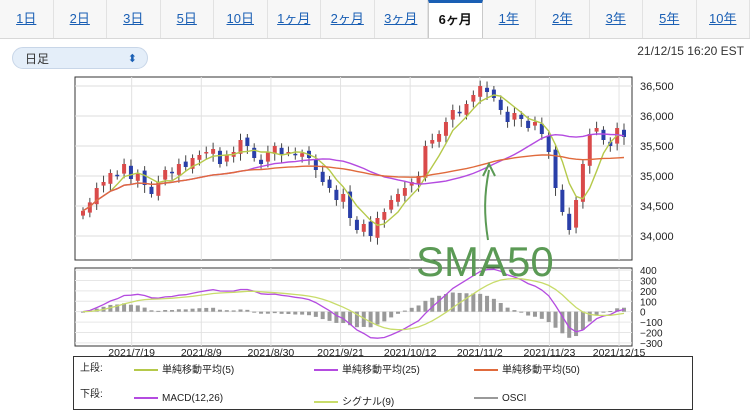 The width and height of the screenshot is (750, 416). Describe the element at coordinates (651, 333) in the screenshot. I see `lower-y-tick-label: −200` at that location.